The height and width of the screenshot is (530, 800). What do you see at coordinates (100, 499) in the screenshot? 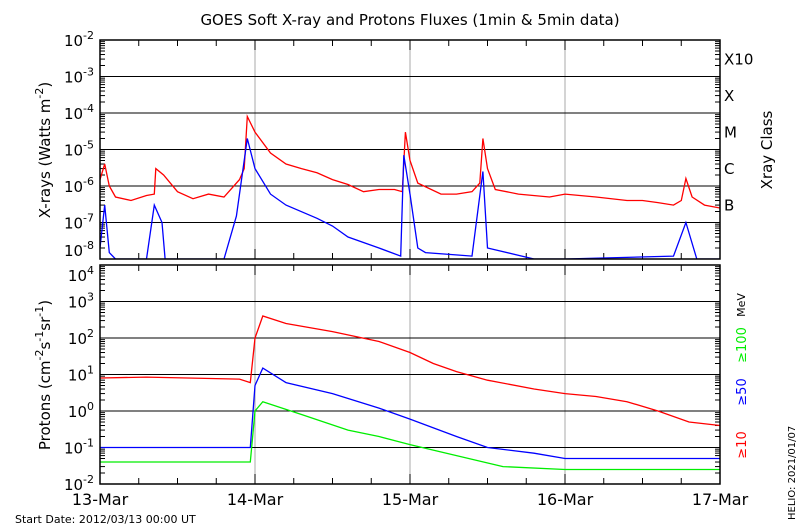
I see `x-tick-label: 13-Mar` at bounding box center [100, 499].